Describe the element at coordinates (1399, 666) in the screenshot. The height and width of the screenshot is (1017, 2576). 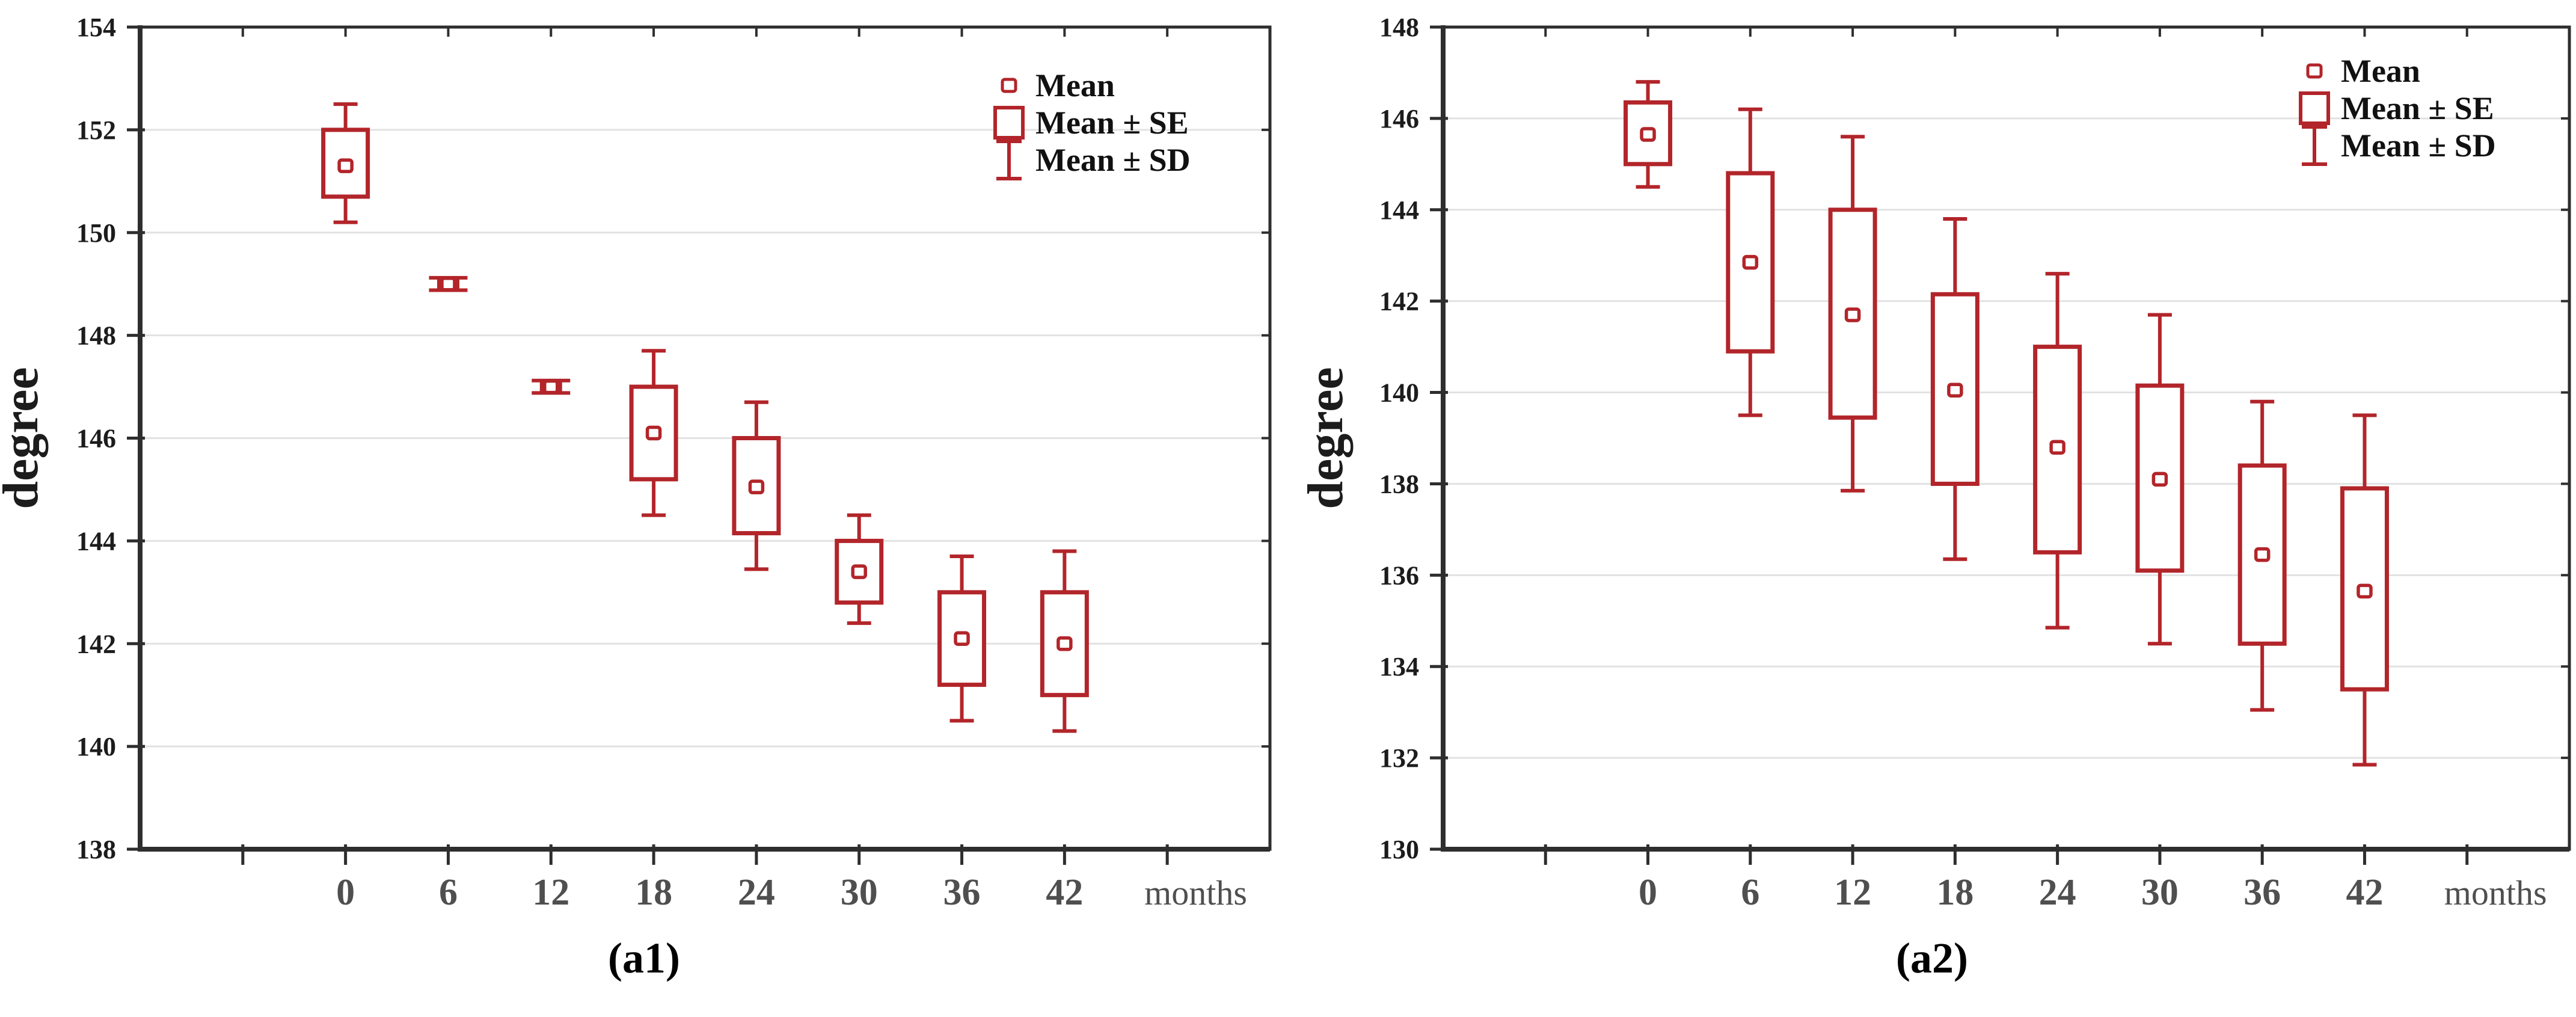
I see `y-tick-label: 134` at that location.